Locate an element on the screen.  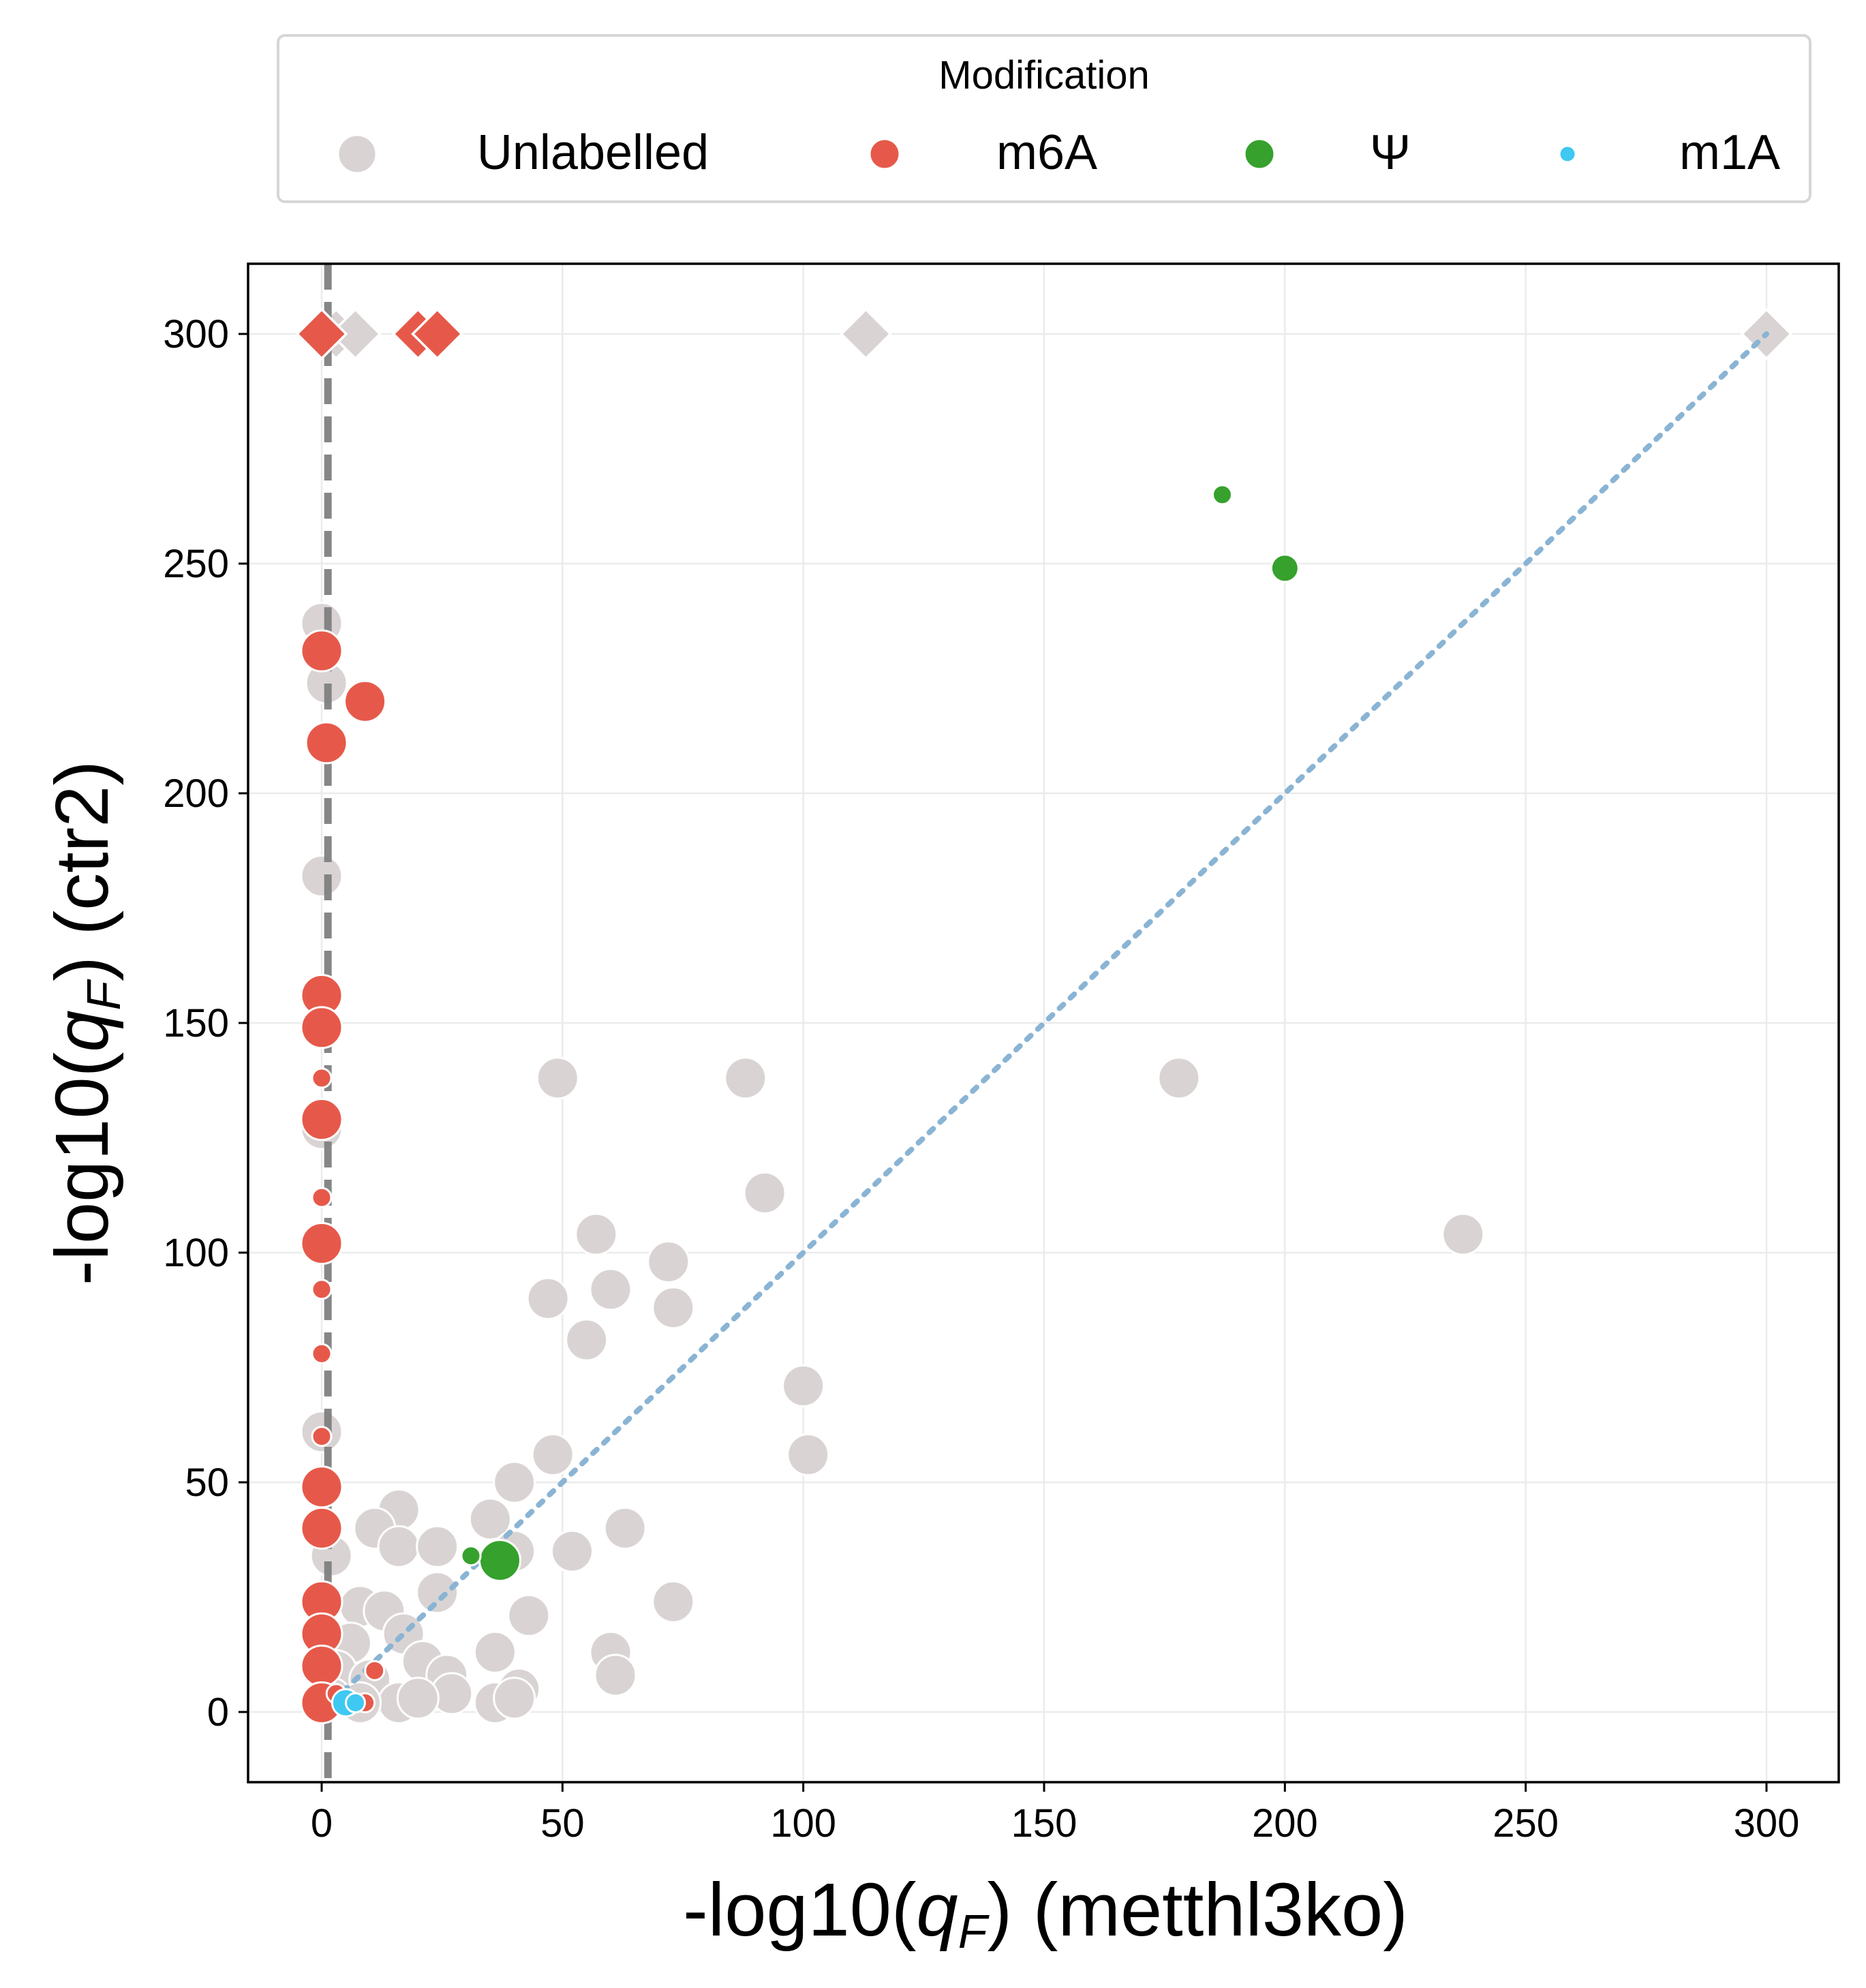
legend-marker-unlabelled is located at coordinates (358, 154).